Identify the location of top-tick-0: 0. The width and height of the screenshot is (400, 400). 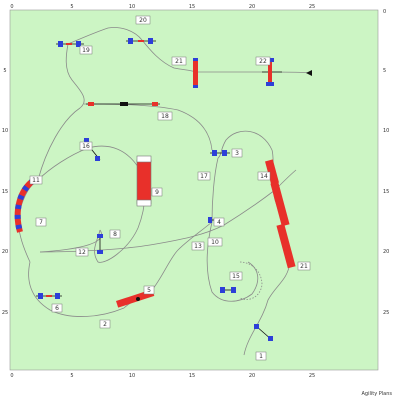
(11, 7).